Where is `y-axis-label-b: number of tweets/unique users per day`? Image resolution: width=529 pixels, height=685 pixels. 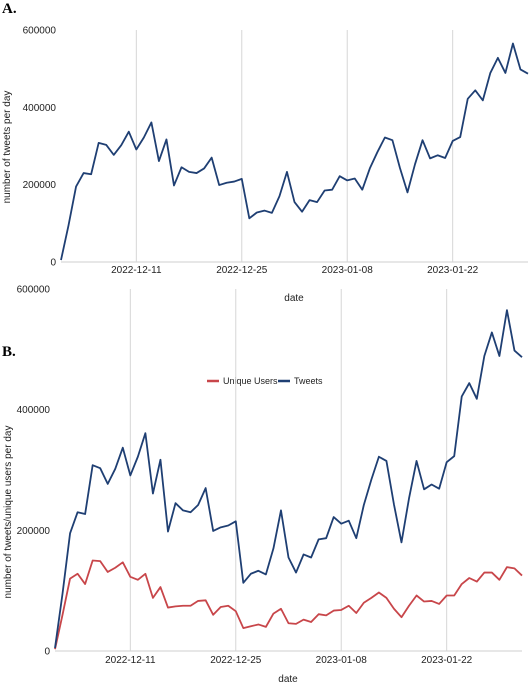 y-axis-label-b: number of tweets/unique users per day is located at coordinates (8, 512).